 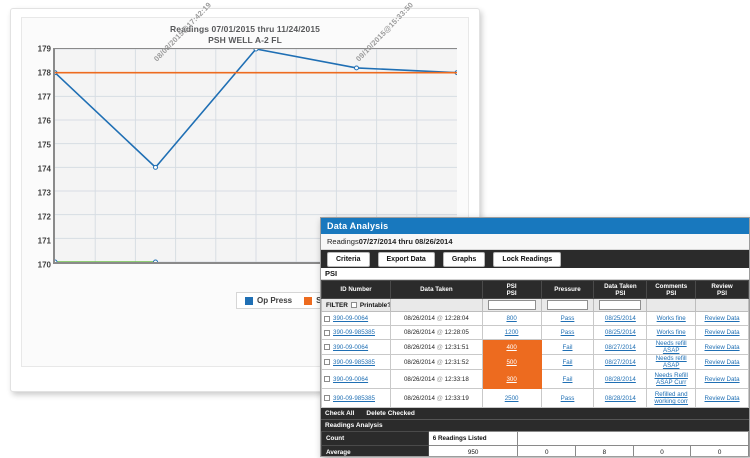 I want to click on delete-checked-action: Delete Checked, so click(x=390, y=413).